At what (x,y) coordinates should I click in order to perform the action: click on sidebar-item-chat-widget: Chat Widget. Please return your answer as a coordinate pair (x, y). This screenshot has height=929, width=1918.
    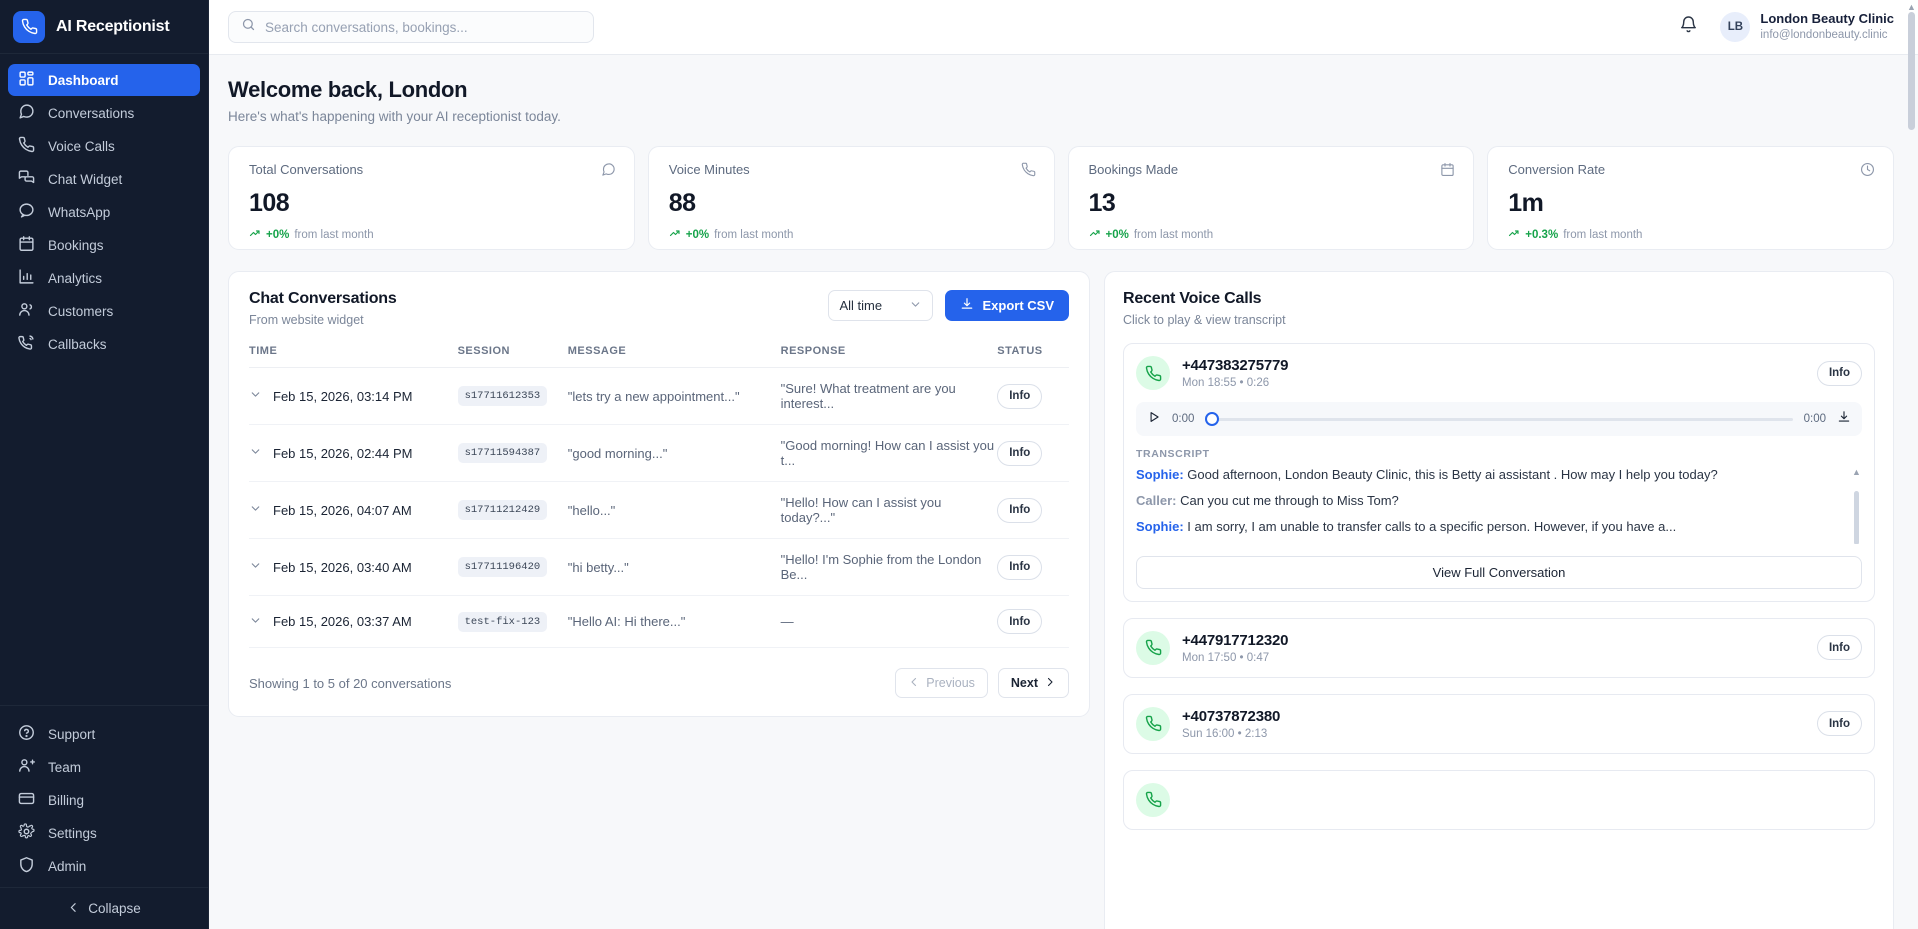
    Looking at the image, I should click on (104, 179).